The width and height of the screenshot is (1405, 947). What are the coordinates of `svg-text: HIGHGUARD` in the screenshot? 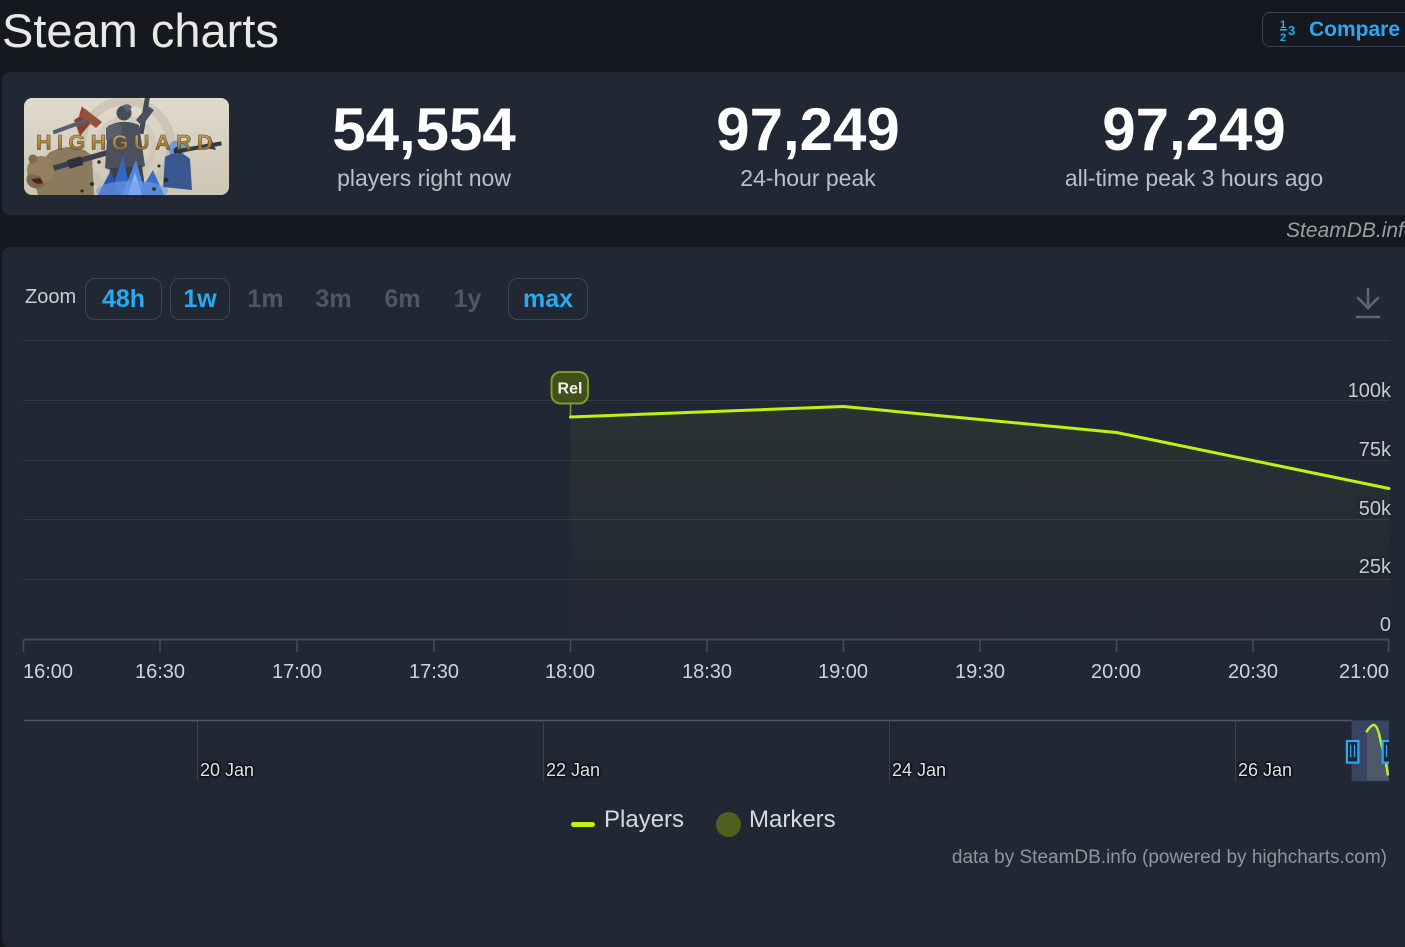 It's located at (127, 143).